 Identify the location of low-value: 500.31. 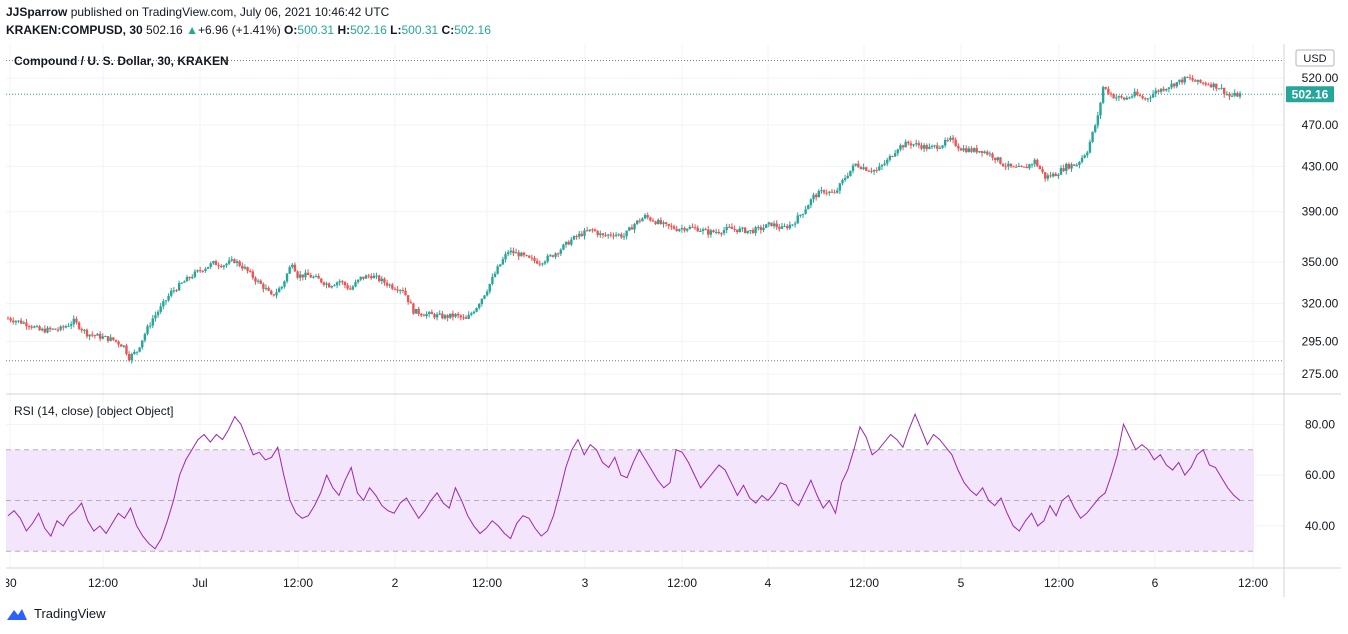
(420, 30).